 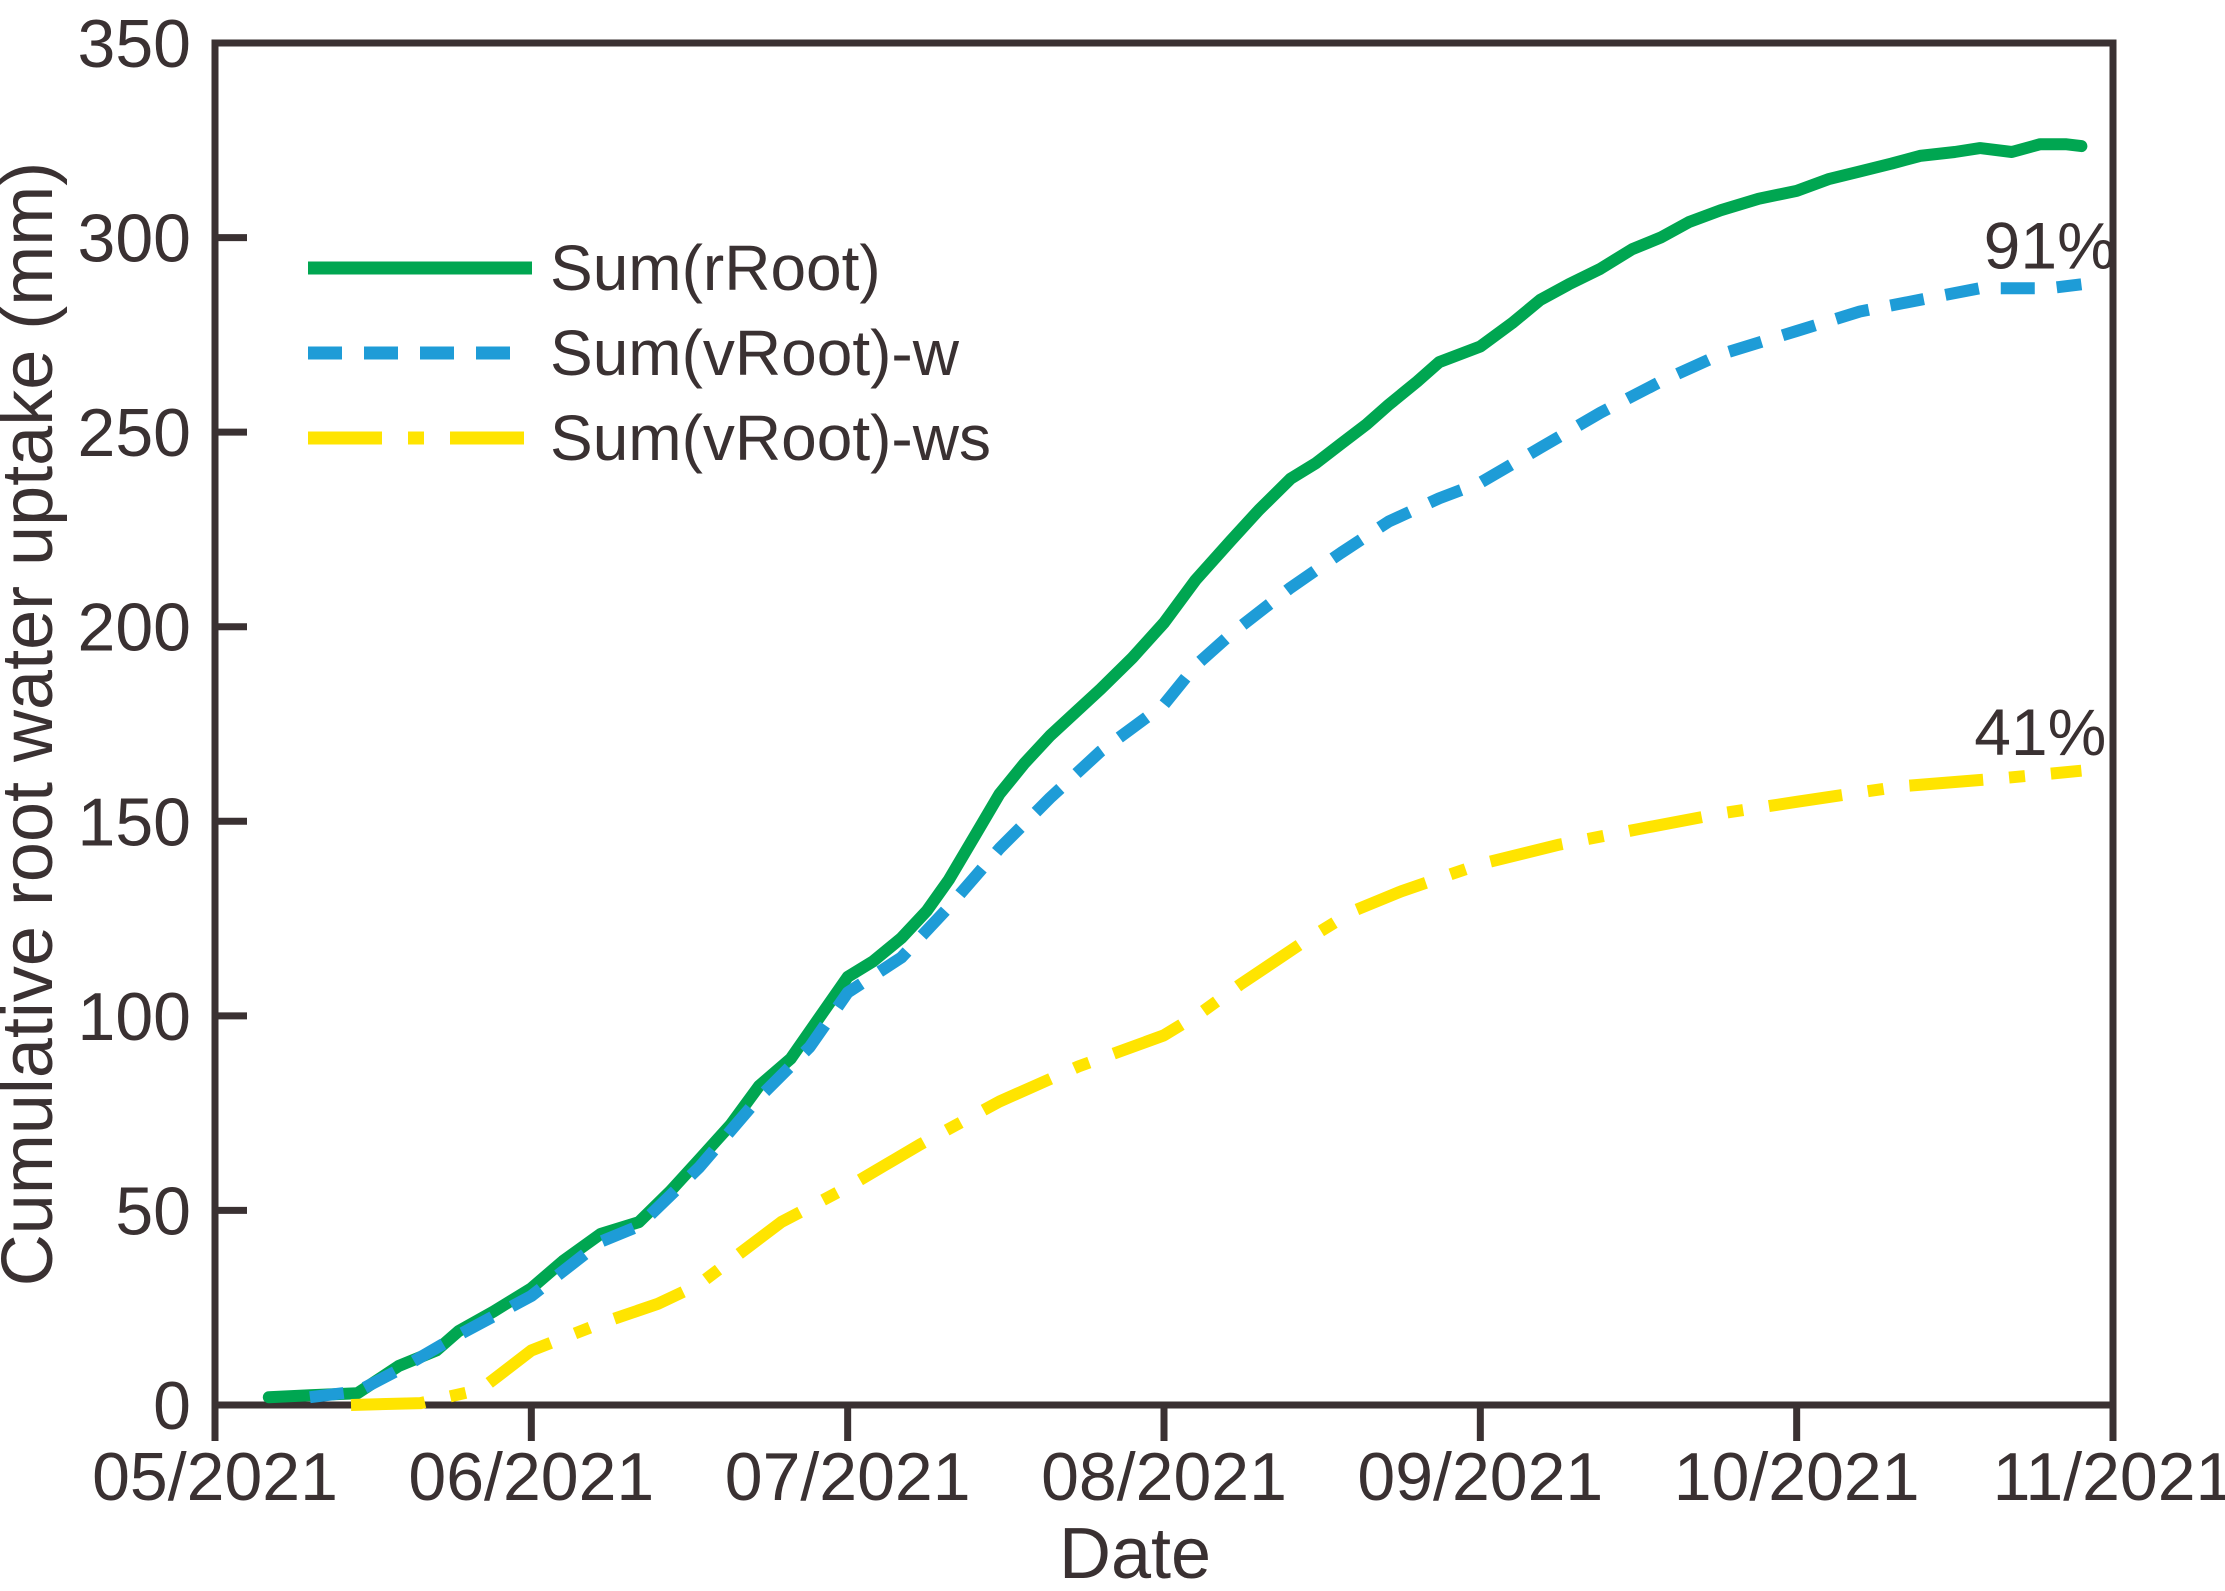 What do you see at coordinates (531, 1477) in the screenshot?
I see `x-tick-label: 06/2021` at bounding box center [531, 1477].